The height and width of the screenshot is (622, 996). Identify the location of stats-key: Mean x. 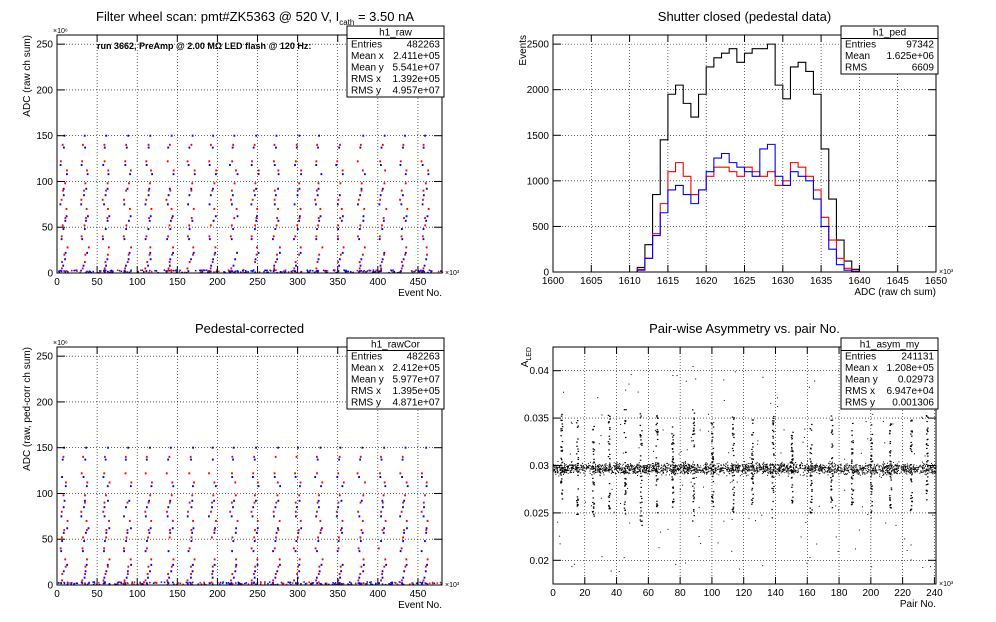
(367, 56).